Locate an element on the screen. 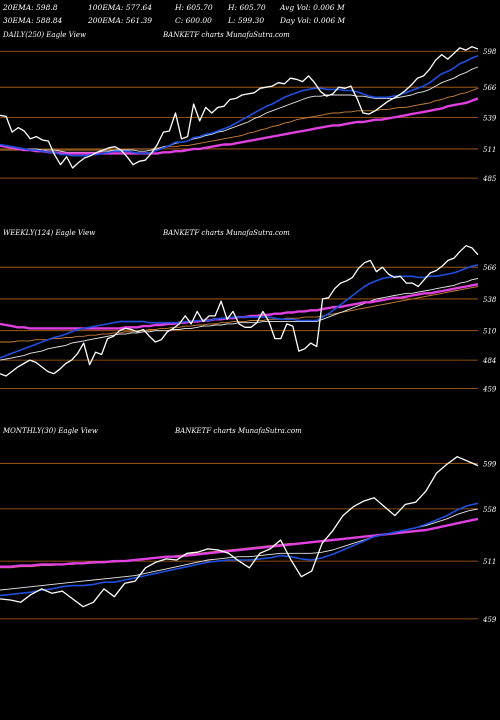 The height and width of the screenshot is (720, 500). monthly-y-tick-label: 459 is located at coordinates (489, 620).